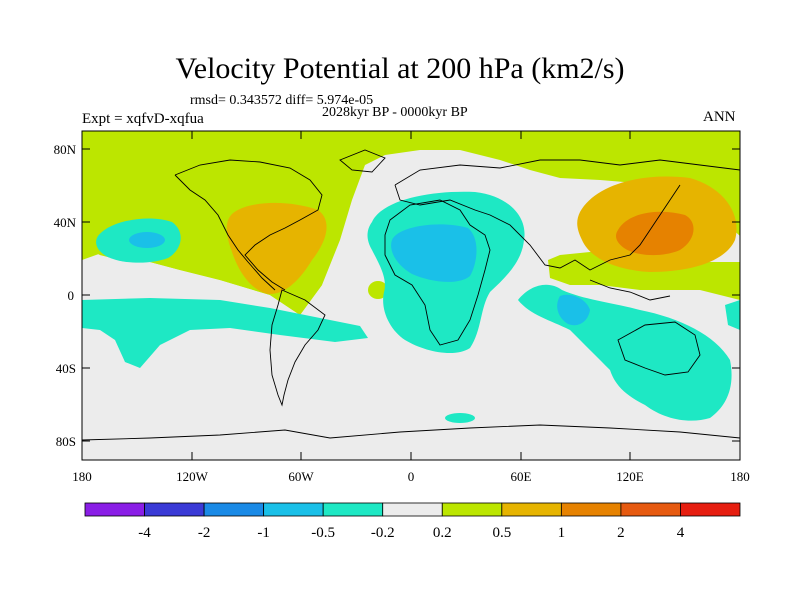  Describe the element at coordinates (383, 533) in the screenshot. I see `colorbar-label-4: -0.2` at that location.